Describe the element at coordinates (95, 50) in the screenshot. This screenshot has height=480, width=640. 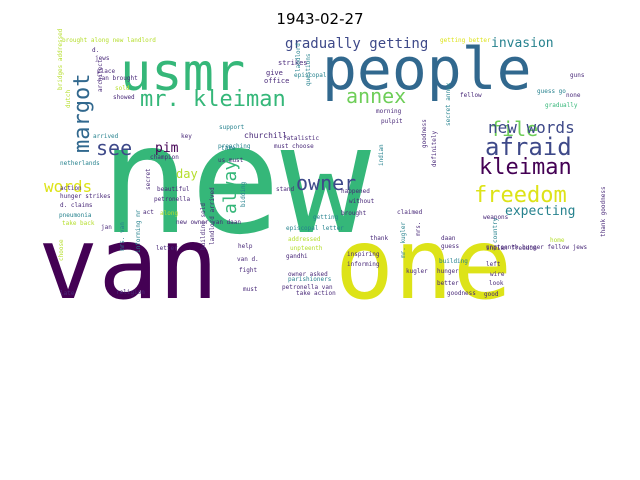
I see `cloud-word: d.` at that location.